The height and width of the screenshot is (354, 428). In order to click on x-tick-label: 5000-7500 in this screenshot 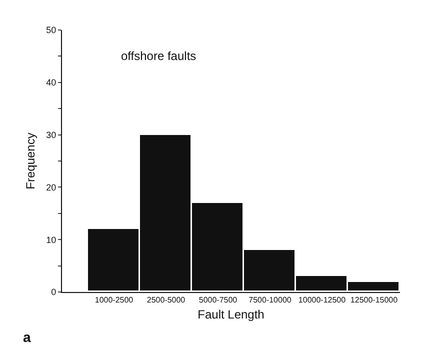, I will do `click(218, 300)`.